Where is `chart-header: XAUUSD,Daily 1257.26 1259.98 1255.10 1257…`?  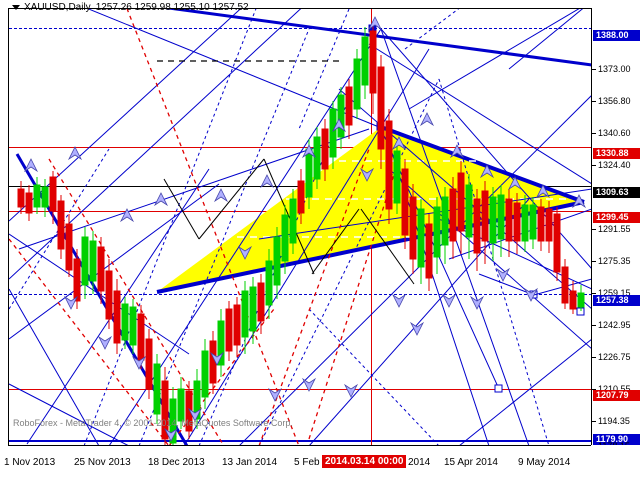 chart-header: XAUUSD,Daily 1257.26 1259.98 1255.10 1257… is located at coordinates (130, 8).